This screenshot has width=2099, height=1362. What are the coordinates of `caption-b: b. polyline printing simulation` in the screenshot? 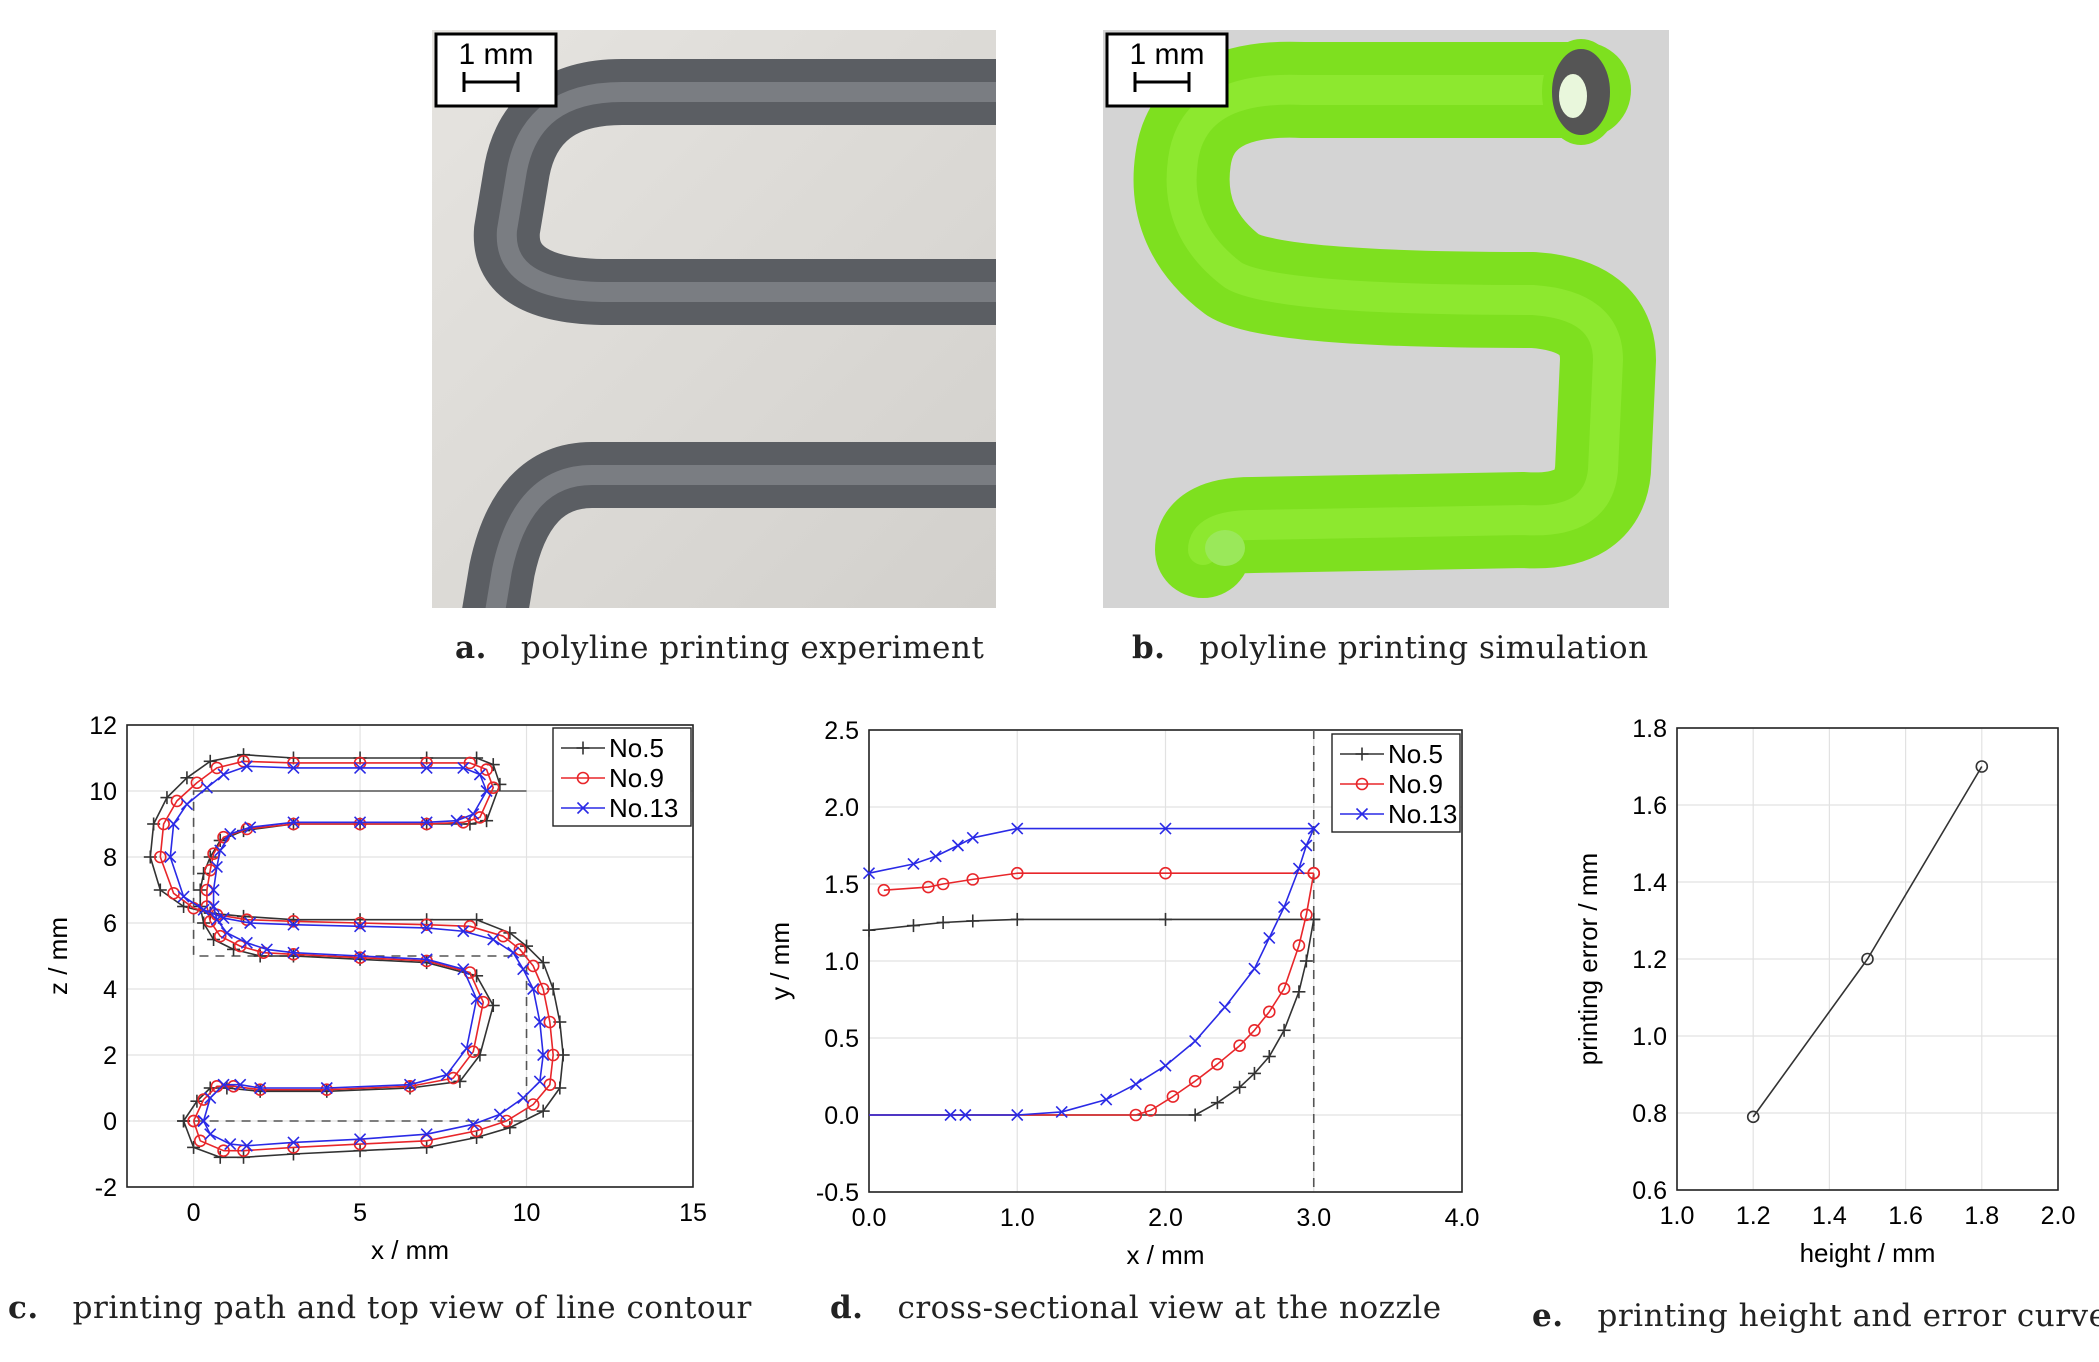 It's located at (1390, 648).